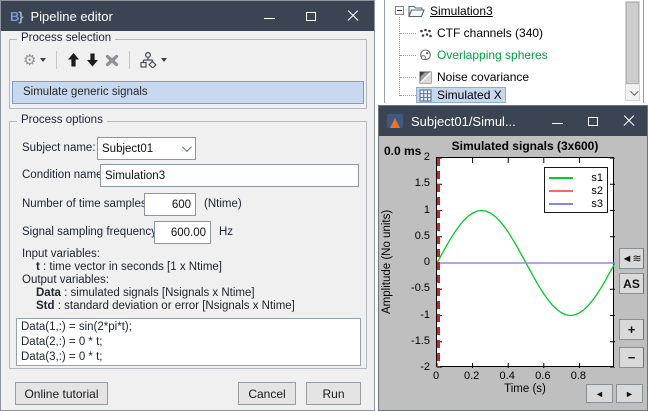  I want to click on input-variables-header: Input variables:, so click(61, 254).